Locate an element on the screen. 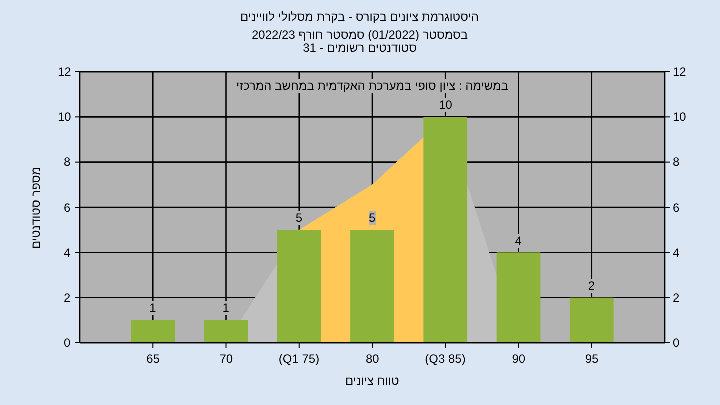 The width and height of the screenshot is (720, 405). x-tick-label: 80 is located at coordinates (373, 359).